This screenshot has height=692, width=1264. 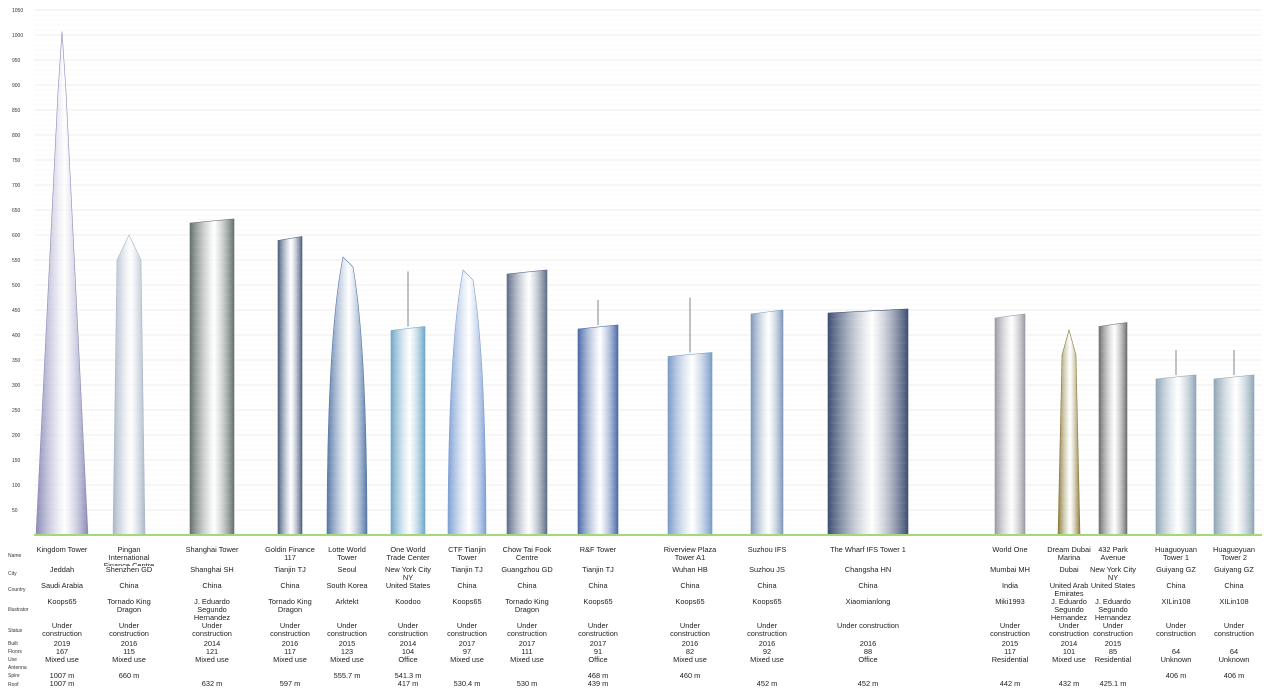 What do you see at coordinates (598, 684) in the screenshot?
I see `cell-roof: 439 m` at bounding box center [598, 684].